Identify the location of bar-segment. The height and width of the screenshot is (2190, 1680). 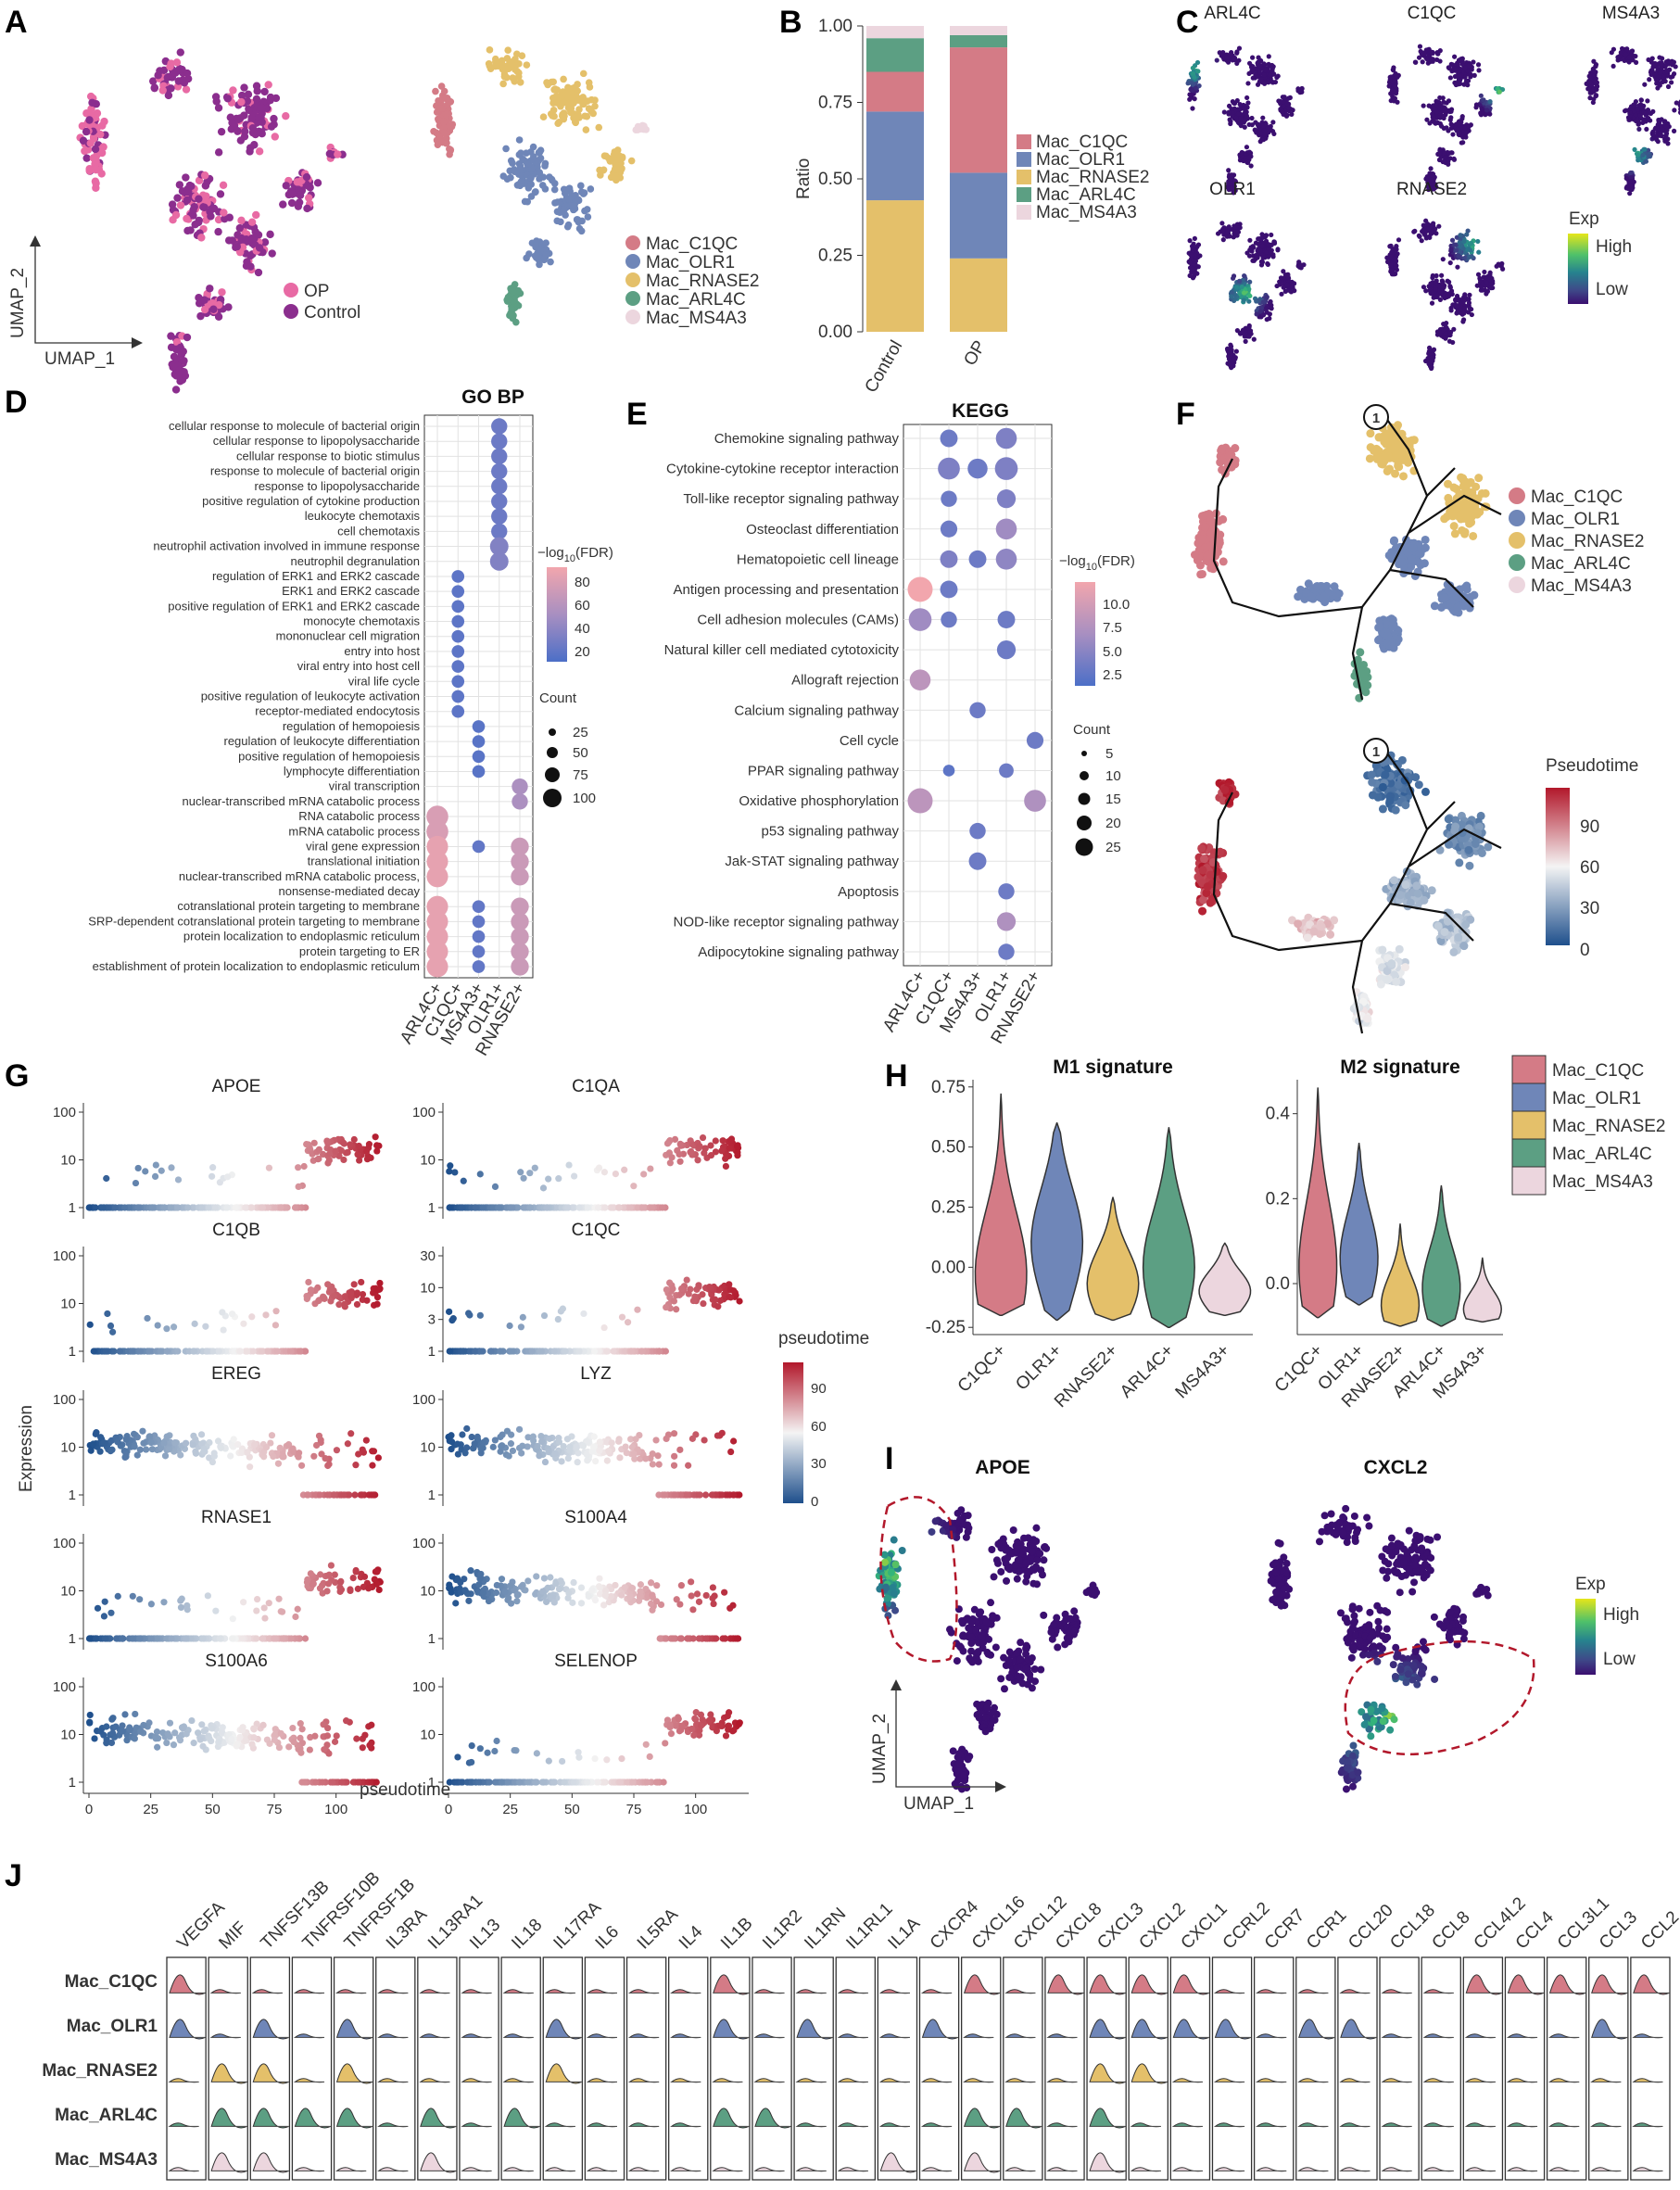
(978, 41).